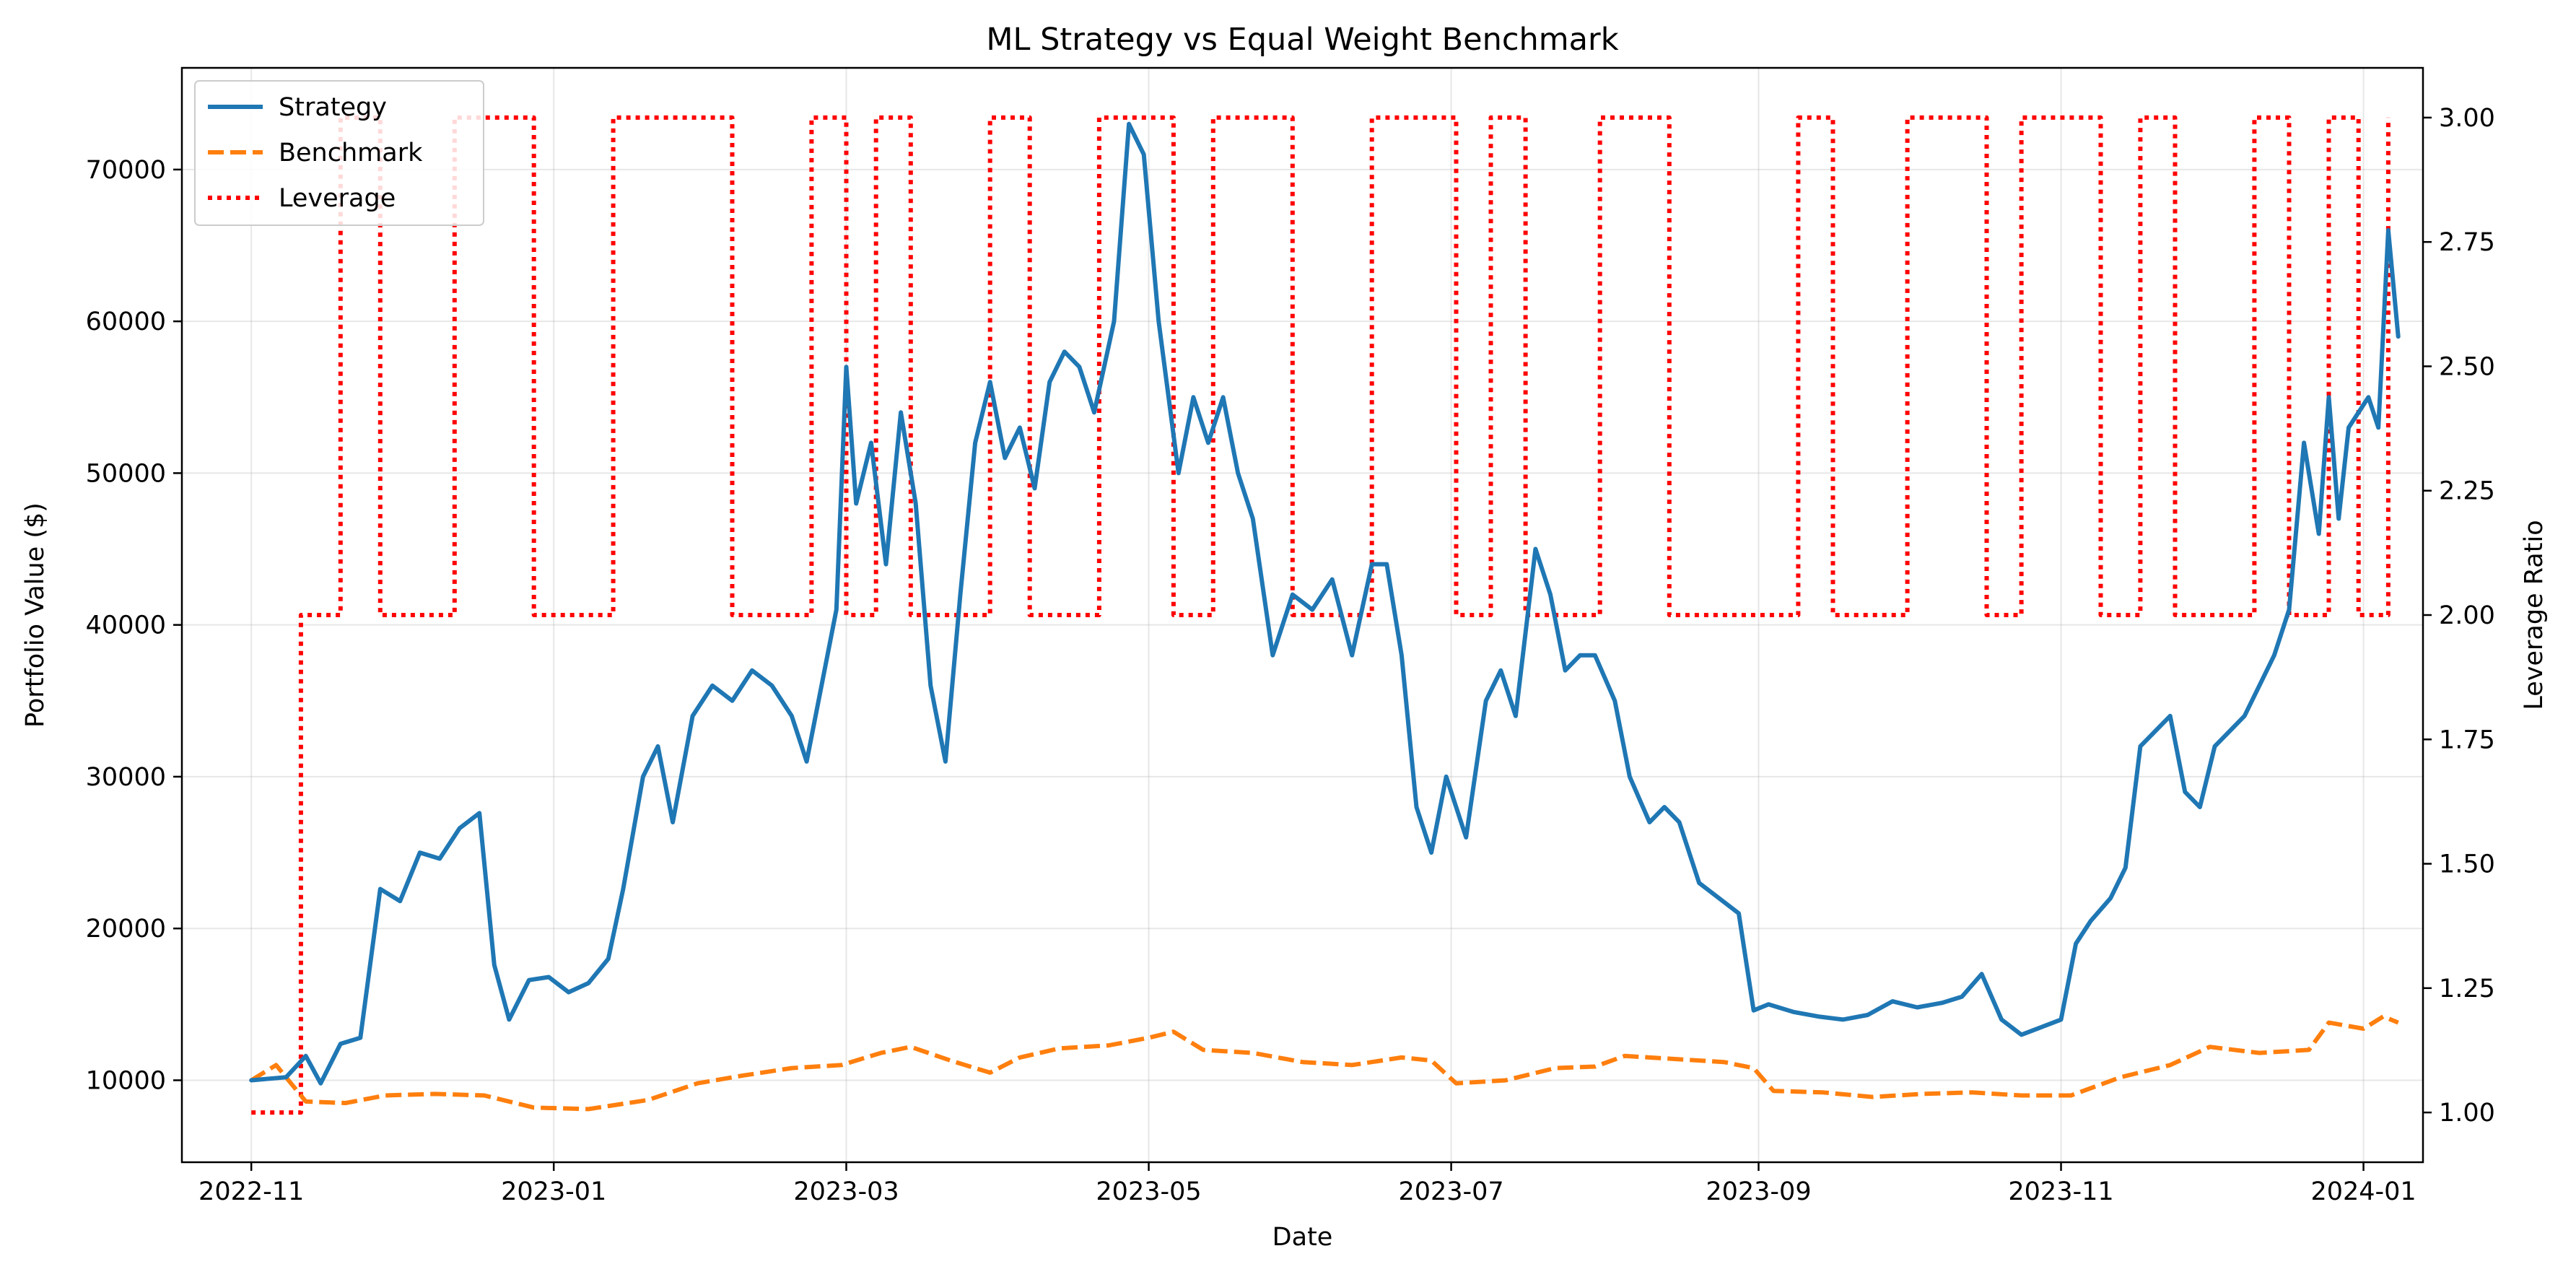 This screenshot has height=1277, width=2576. What do you see at coordinates (126, 1080) in the screenshot?
I see `y-tick-label: 10000` at bounding box center [126, 1080].